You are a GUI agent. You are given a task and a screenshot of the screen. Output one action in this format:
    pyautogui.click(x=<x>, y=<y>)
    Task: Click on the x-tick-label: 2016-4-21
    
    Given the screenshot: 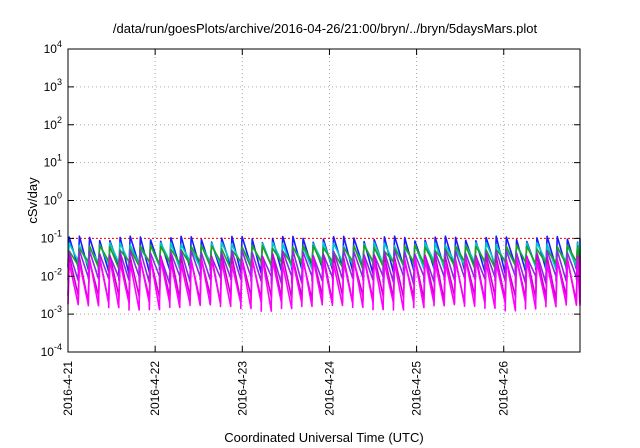 What is the action you would take?
    pyautogui.click(x=68, y=388)
    